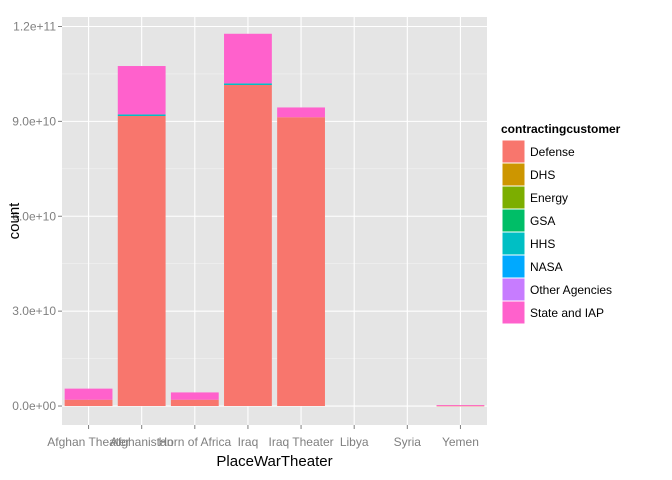  What do you see at coordinates (542, 244) in the screenshot?
I see `legend-label: HHS` at bounding box center [542, 244].